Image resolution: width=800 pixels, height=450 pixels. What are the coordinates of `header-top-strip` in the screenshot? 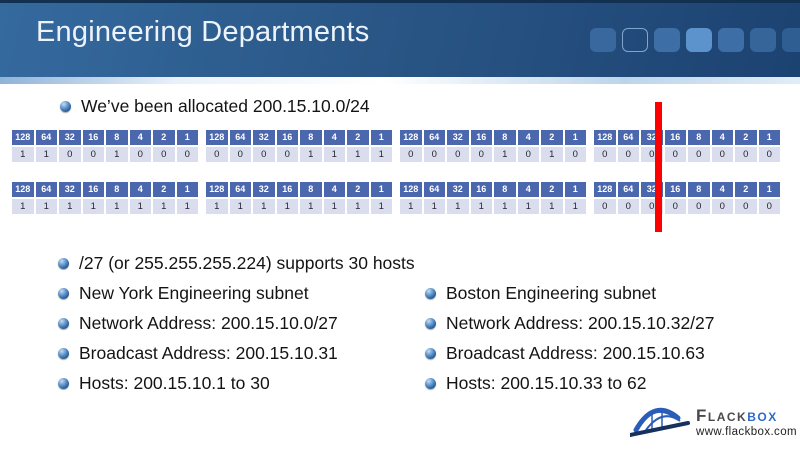 It's located at (400, 1).